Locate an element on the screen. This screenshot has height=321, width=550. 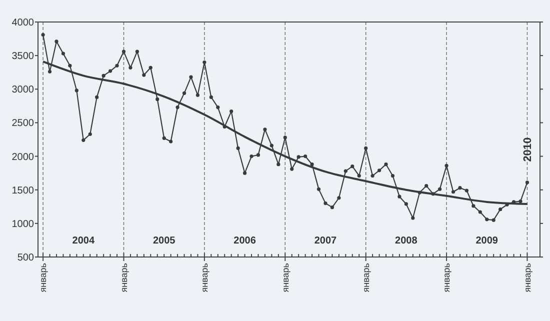
y-tick-label: 500 is located at coordinates (25, 258).